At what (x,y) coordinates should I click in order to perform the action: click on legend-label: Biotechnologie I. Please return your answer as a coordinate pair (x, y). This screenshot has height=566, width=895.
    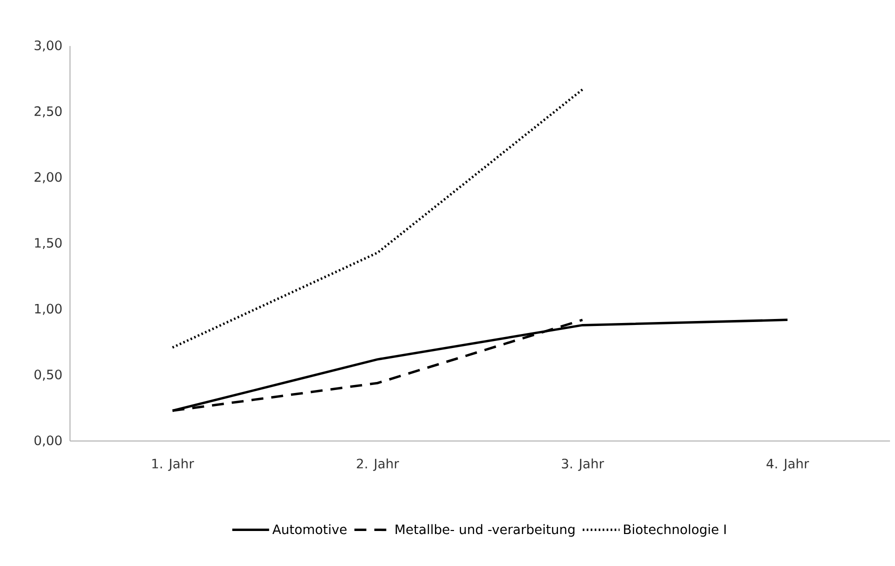
    Looking at the image, I should click on (675, 530).